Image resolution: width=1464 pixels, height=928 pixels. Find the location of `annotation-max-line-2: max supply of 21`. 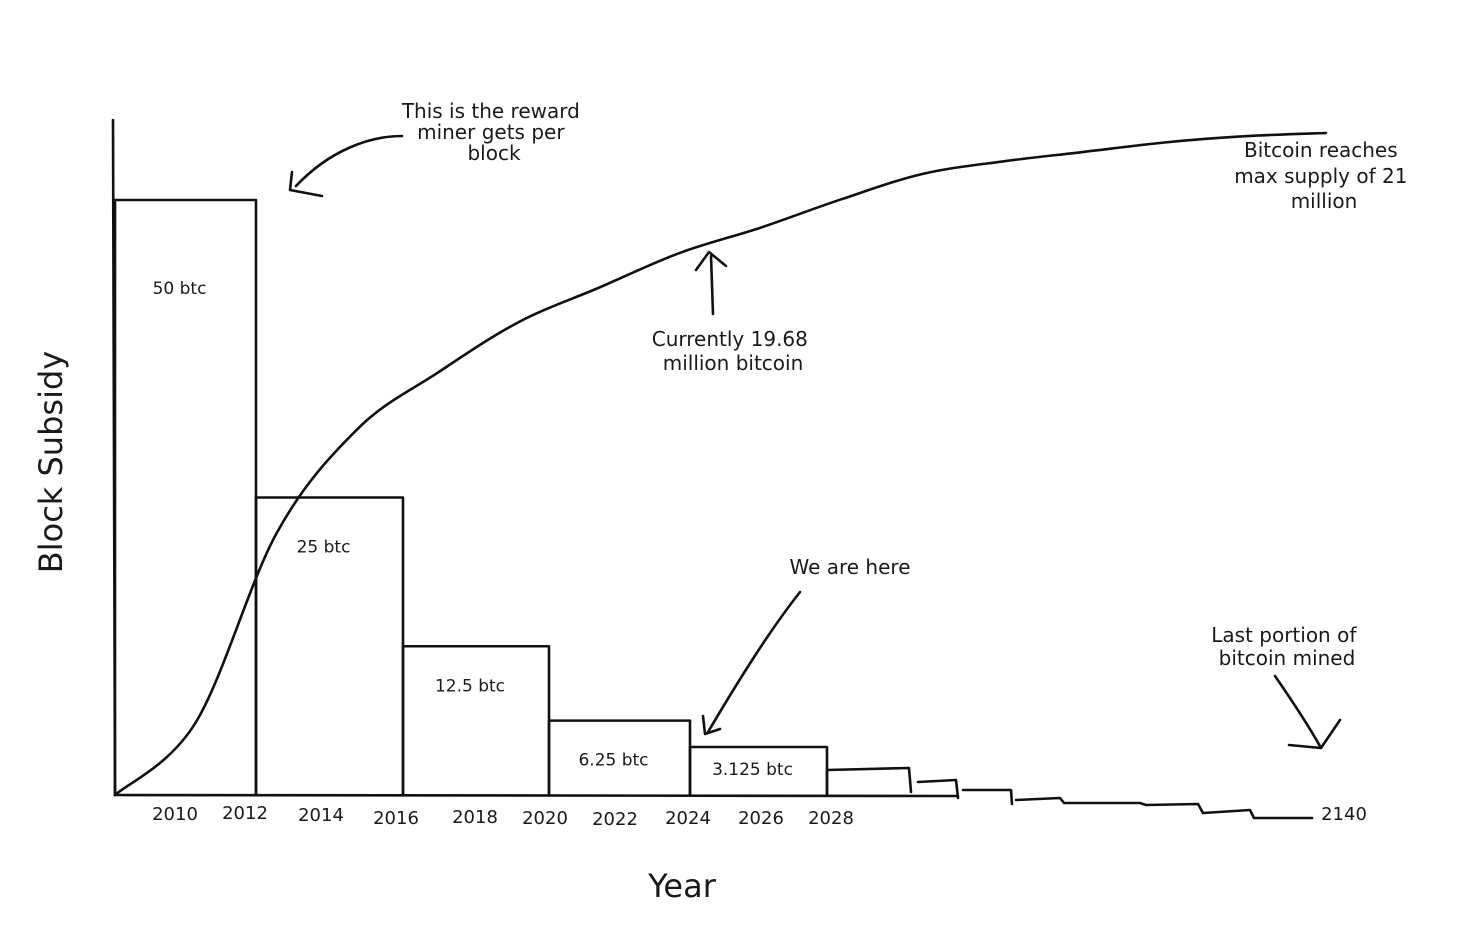

annotation-max-line-2: max supply of 21 is located at coordinates (1320, 176).